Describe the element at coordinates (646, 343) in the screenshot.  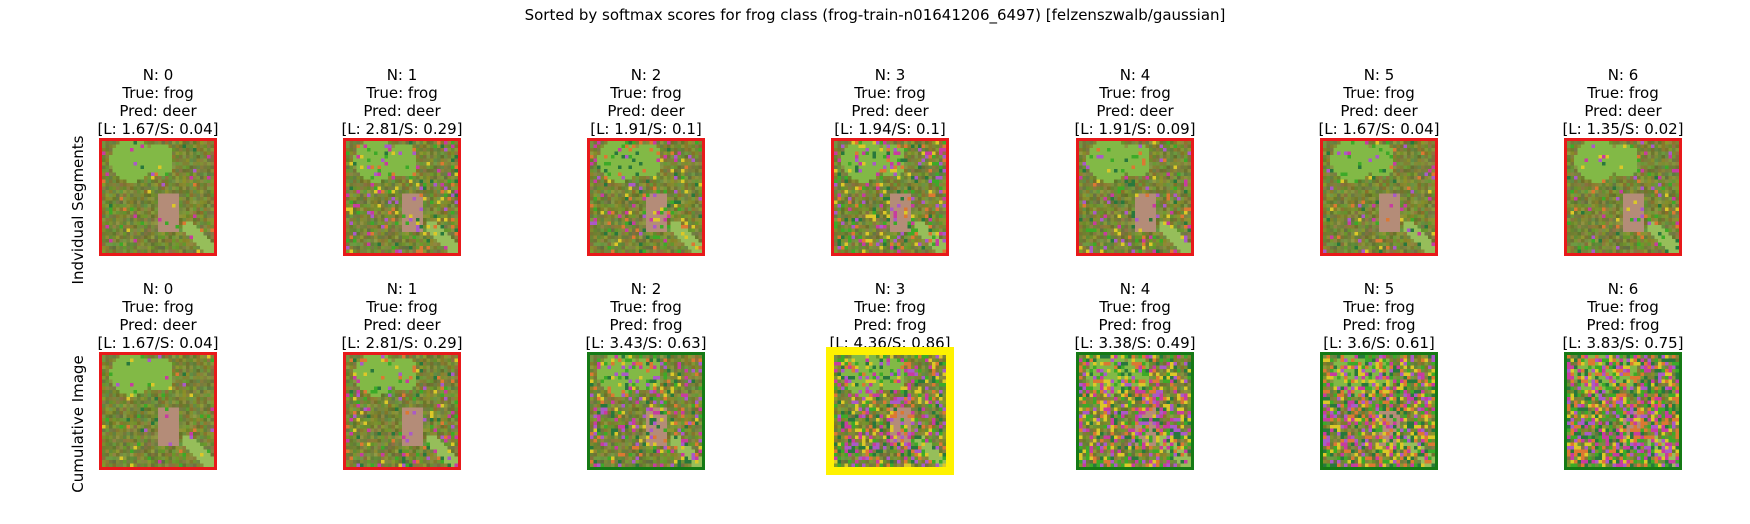
I see `score-label: [L: 3.43/S: 0.63]` at that location.